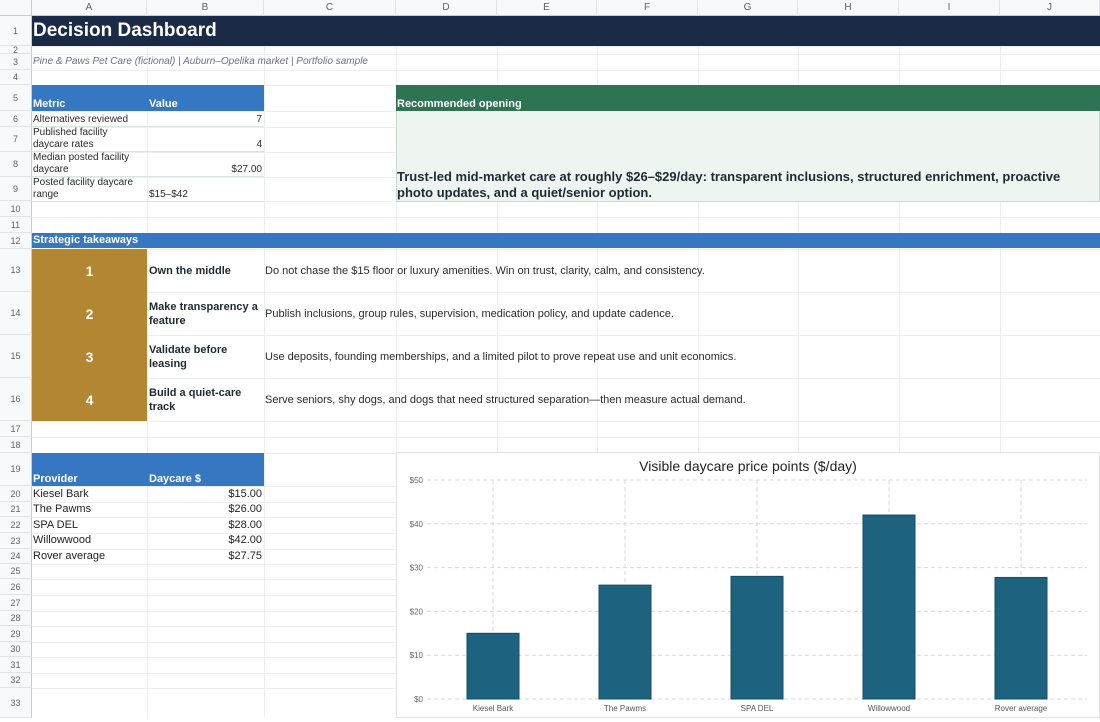 The image size is (1100, 722). Describe the element at coordinates (330, 8) in the screenshot. I see `column-header-c: C` at that location.